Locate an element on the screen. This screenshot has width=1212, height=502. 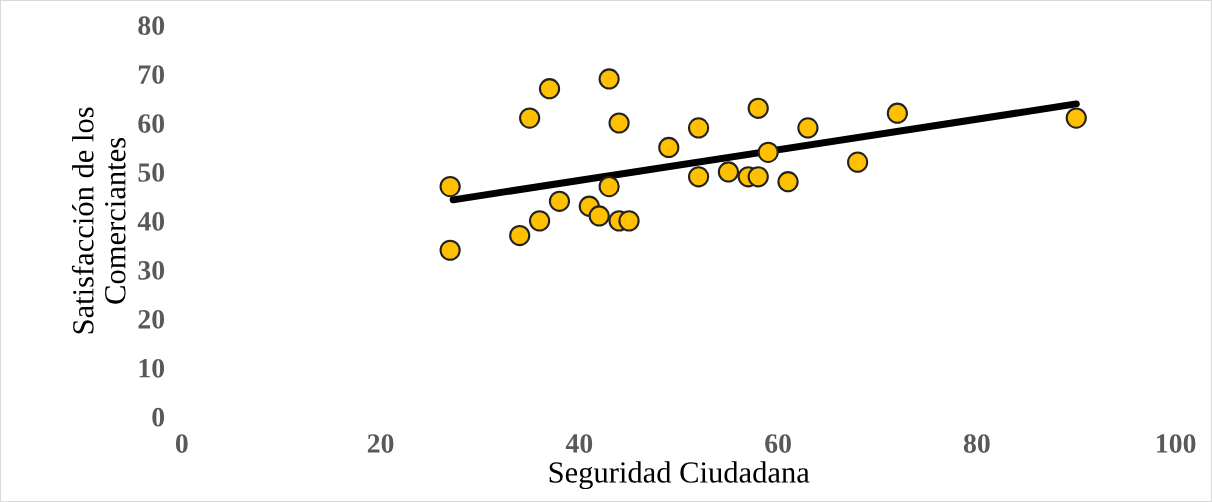
y-tick-label: 60 is located at coordinates (151, 123).